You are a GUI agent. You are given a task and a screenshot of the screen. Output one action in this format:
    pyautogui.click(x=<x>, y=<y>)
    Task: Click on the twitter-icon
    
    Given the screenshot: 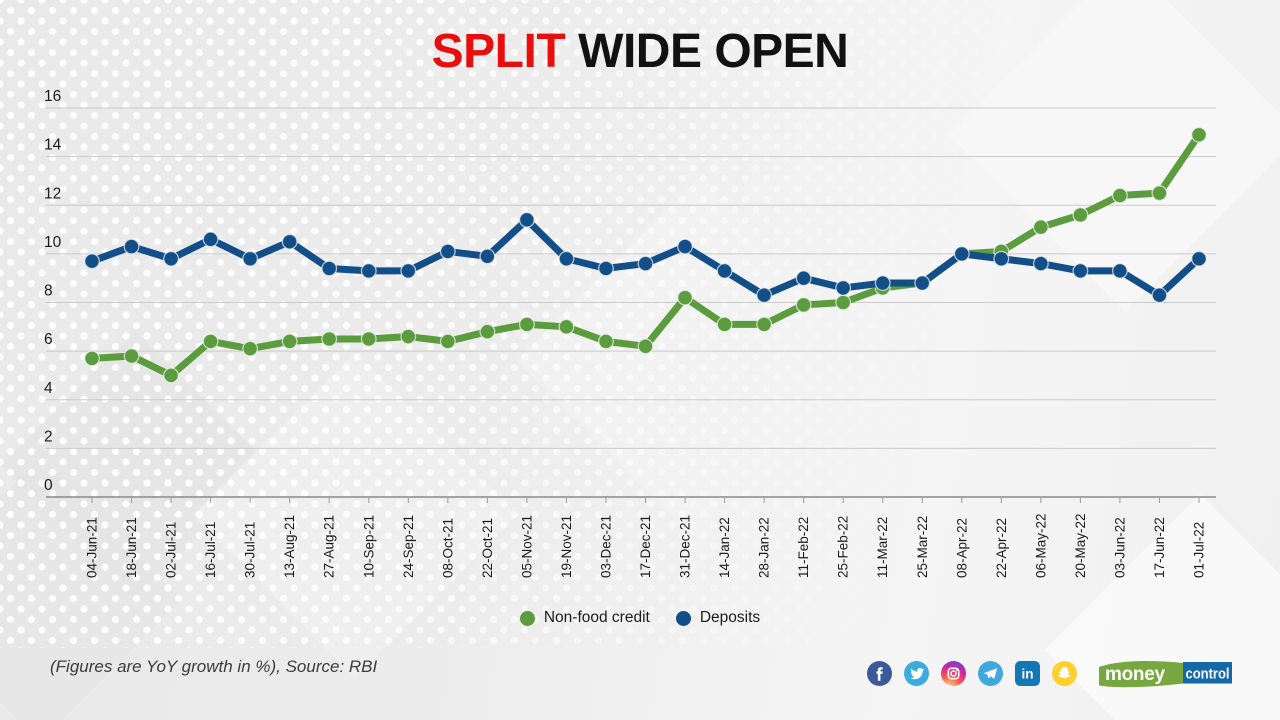 What is the action you would take?
    pyautogui.click(x=916, y=673)
    